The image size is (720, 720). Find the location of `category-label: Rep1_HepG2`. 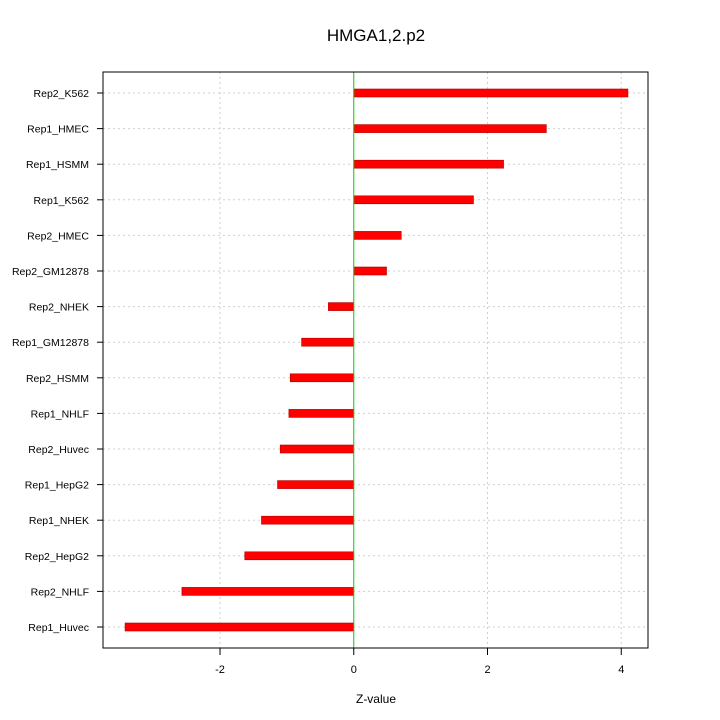

category-label: Rep1_HepG2 is located at coordinates (57, 486).